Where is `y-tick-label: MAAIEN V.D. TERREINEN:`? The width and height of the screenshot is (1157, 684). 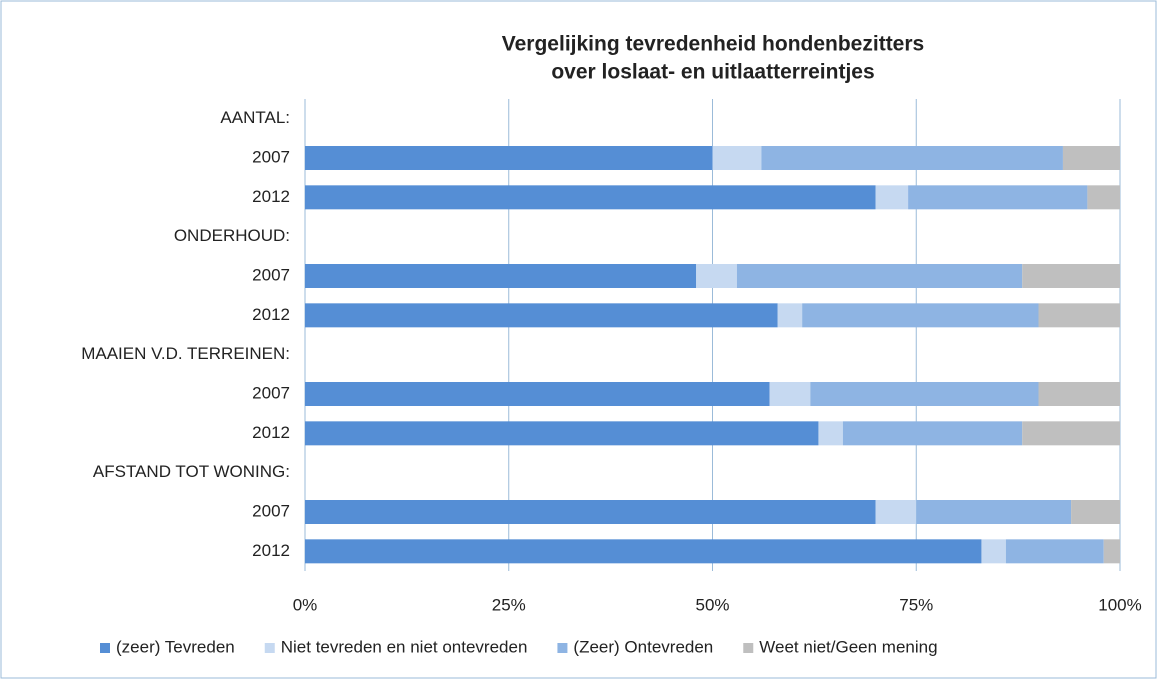
y-tick-label: MAAIEN V.D. TERREINEN: is located at coordinates (185, 353).